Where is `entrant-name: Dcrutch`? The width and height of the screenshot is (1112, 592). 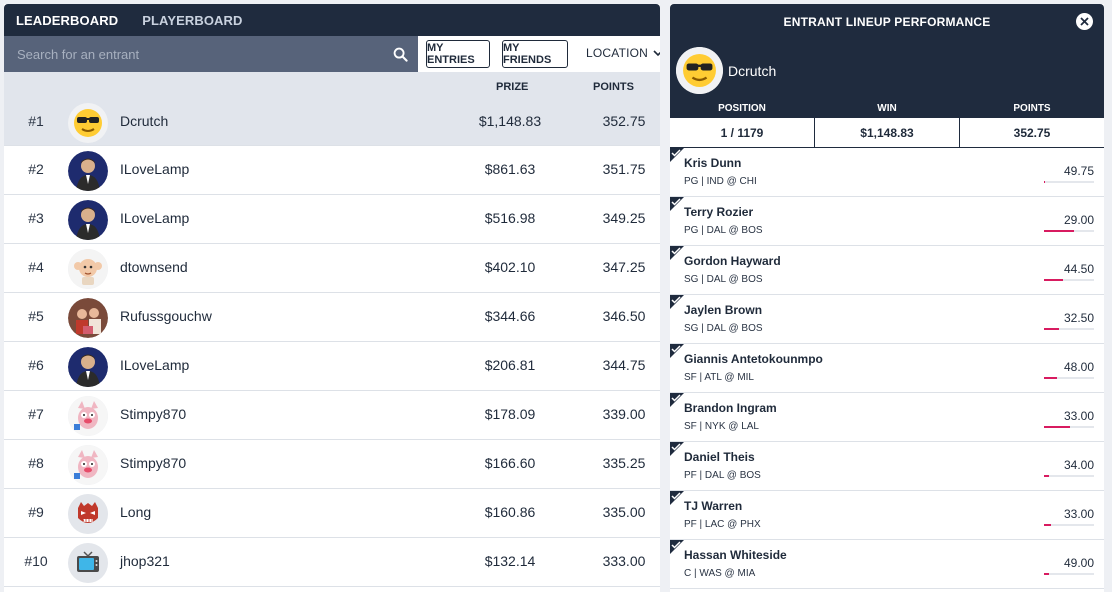 entrant-name: Dcrutch is located at coordinates (144, 121).